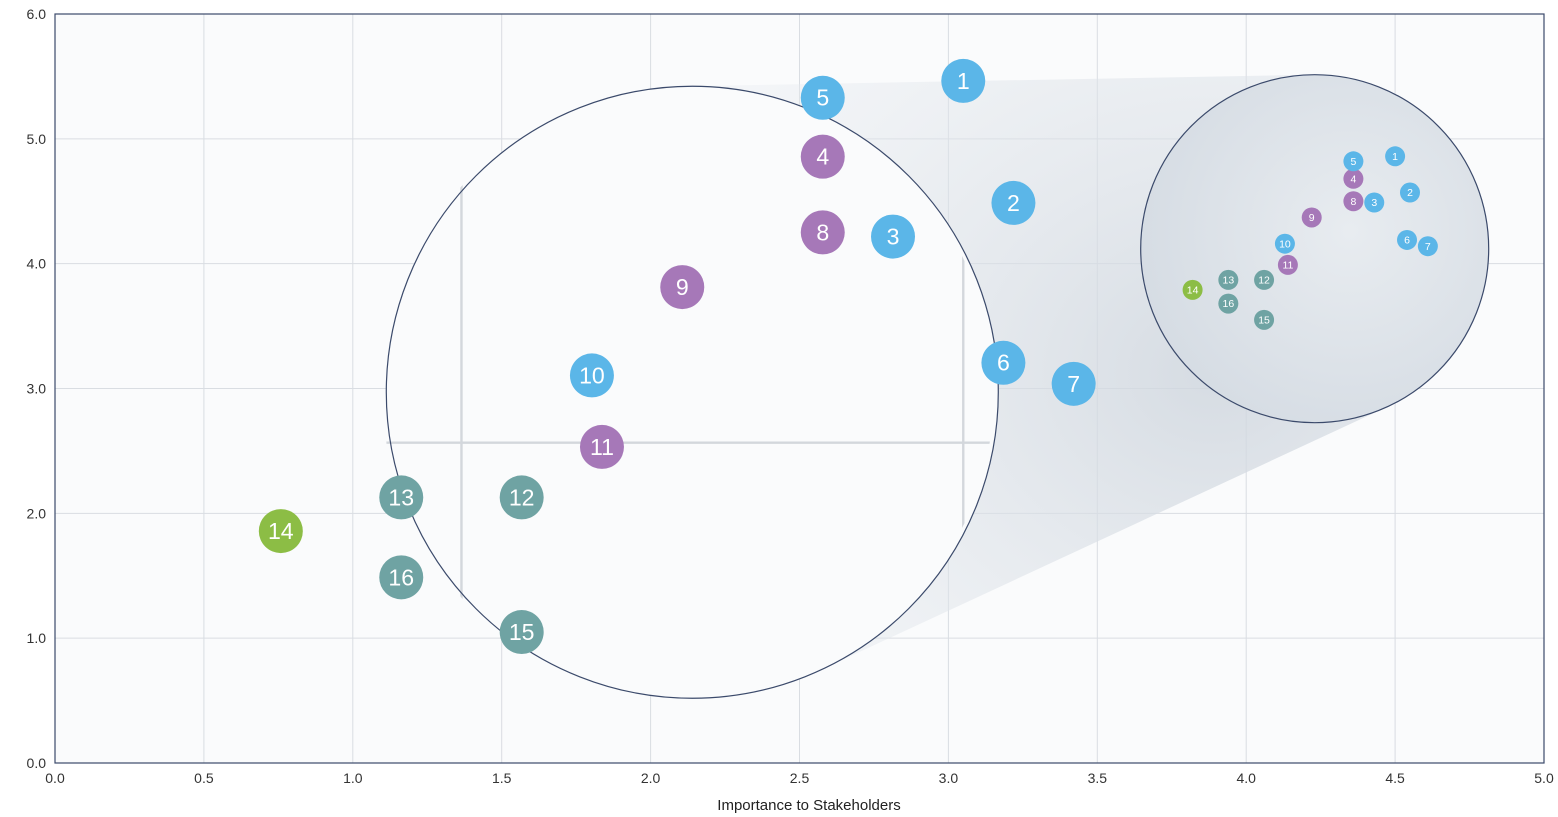  I want to click on zoom-point-3-label: 3, so click(893, 237).